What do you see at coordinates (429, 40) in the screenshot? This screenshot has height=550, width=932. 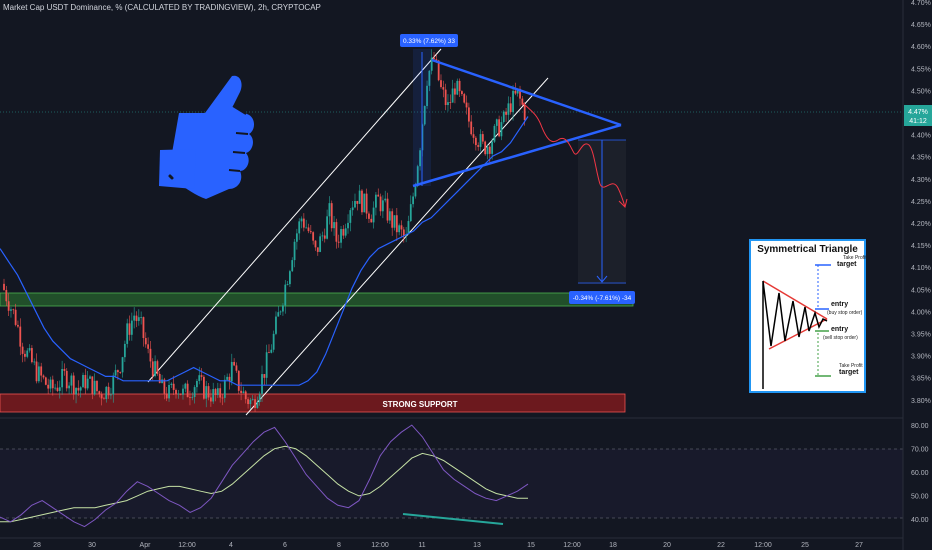 I see `measure-up-tag` at bounding box center [429, 40].